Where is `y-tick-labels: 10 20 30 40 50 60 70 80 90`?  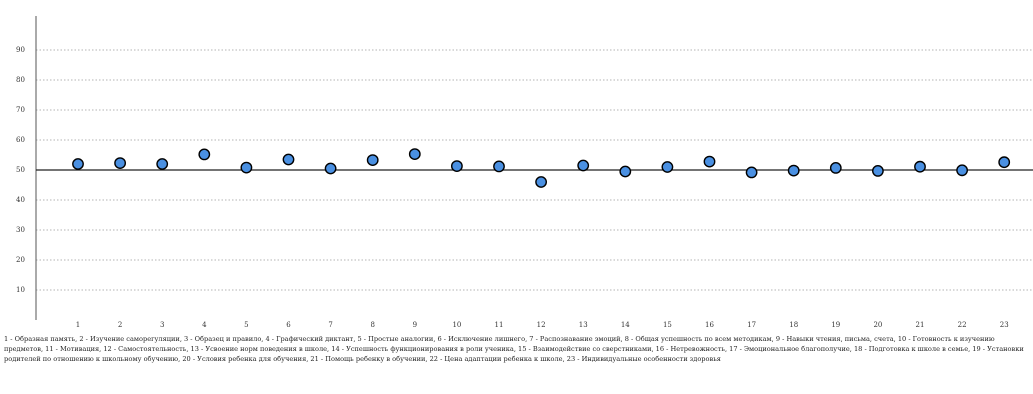 y-tick-labels: 10 20 30 40 50 60 70 80 90 is located at coordinates (20, 170).